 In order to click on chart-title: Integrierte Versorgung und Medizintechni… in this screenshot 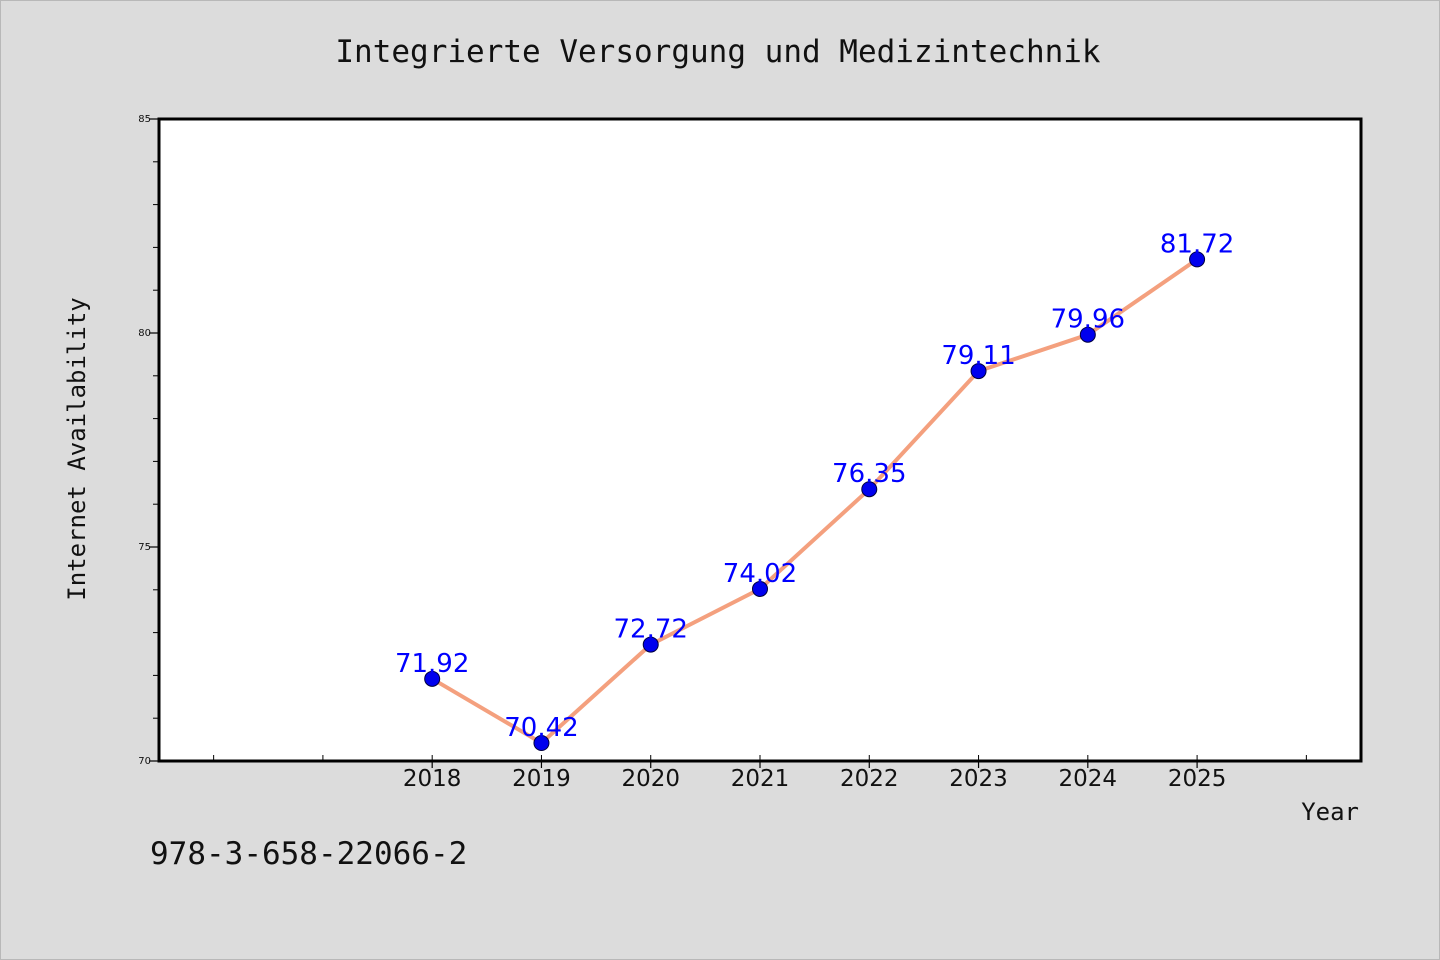, I will do `click(718, 52)`.